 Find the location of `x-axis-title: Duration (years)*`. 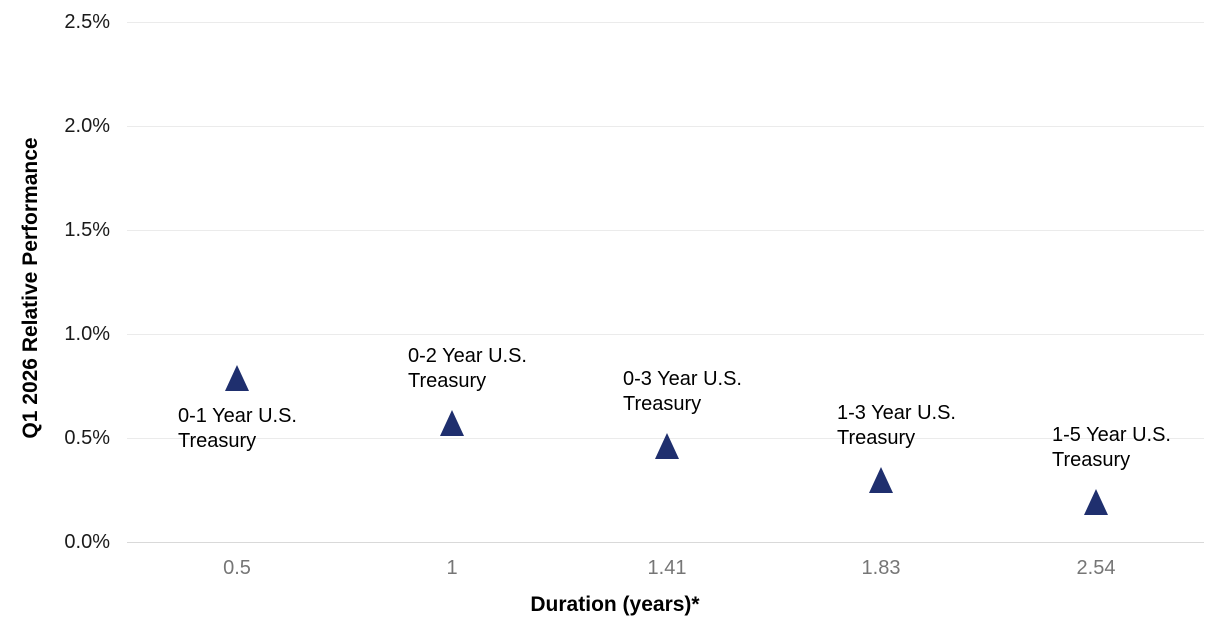

x-axis-title: Duration (years)* is located at coordinates (615, 604).